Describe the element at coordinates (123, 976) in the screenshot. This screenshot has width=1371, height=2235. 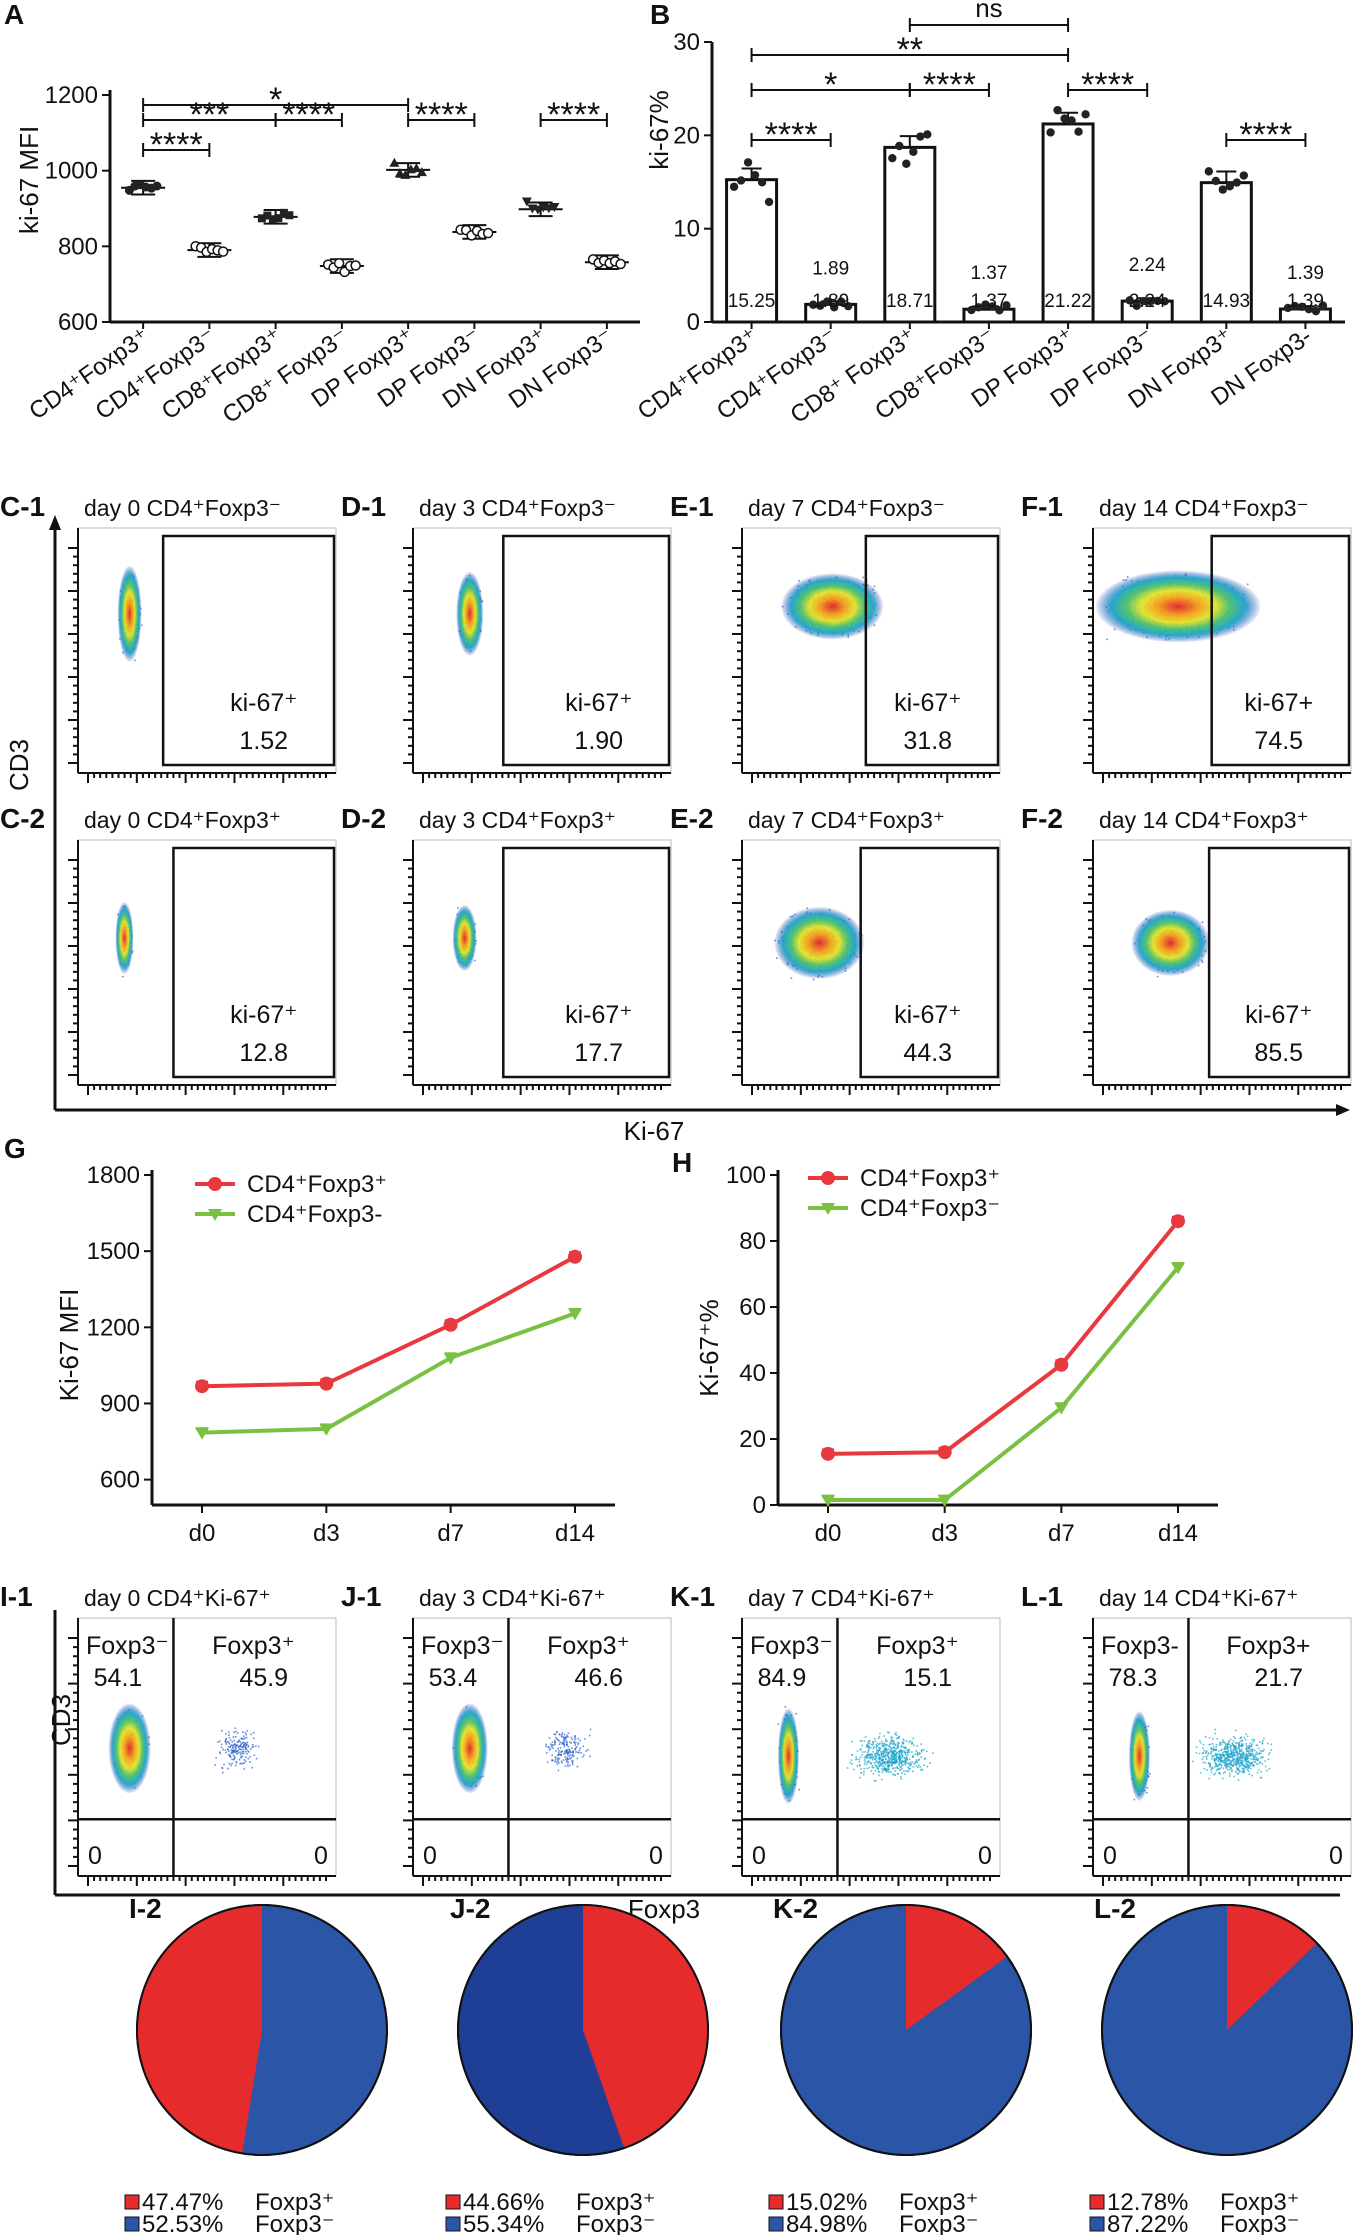
I see `flow-c-2-event` at that location.